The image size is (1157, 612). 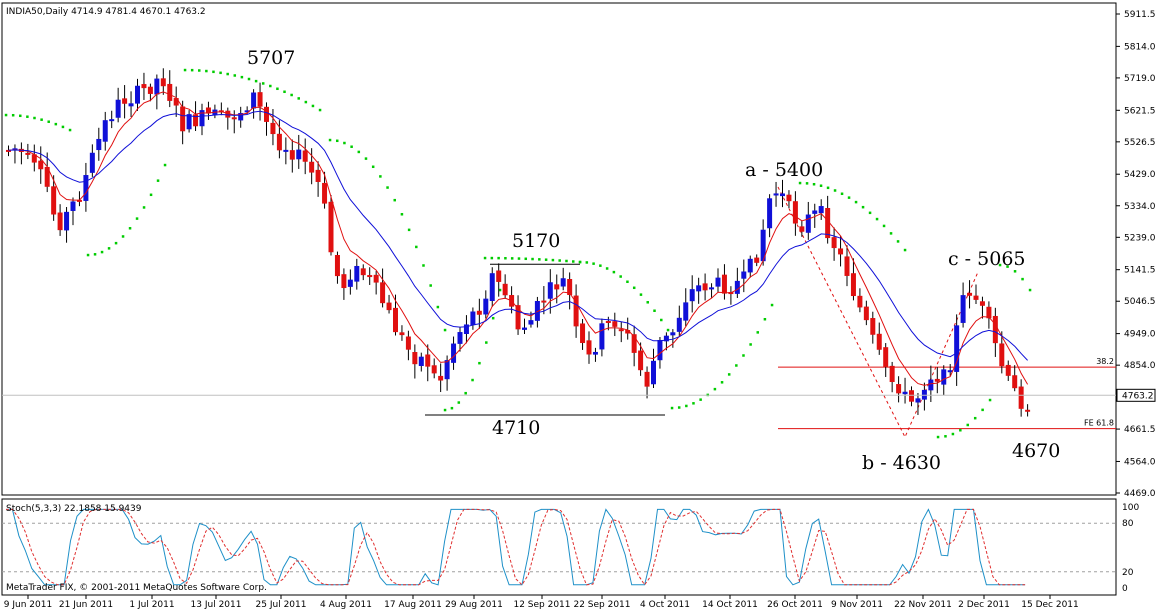 What do you see at coordinates (1130, 548) in the screenshot?
I see `stoch-axis: 100 80 20 0` at bounding box center [1130, 548].